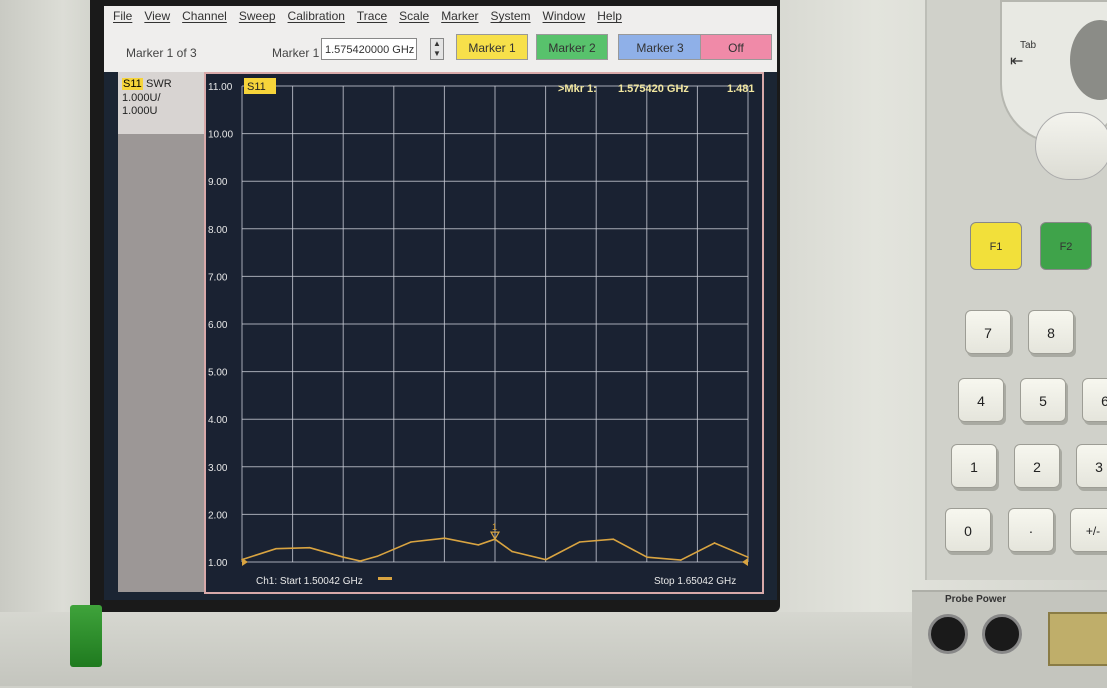 Image resolution: width=1107 pixels, height=688 pixels. What do you see at coordinates (132, 84) in the screenshot?
I see `trace-tag: S11` at bounding box center [132, 84].